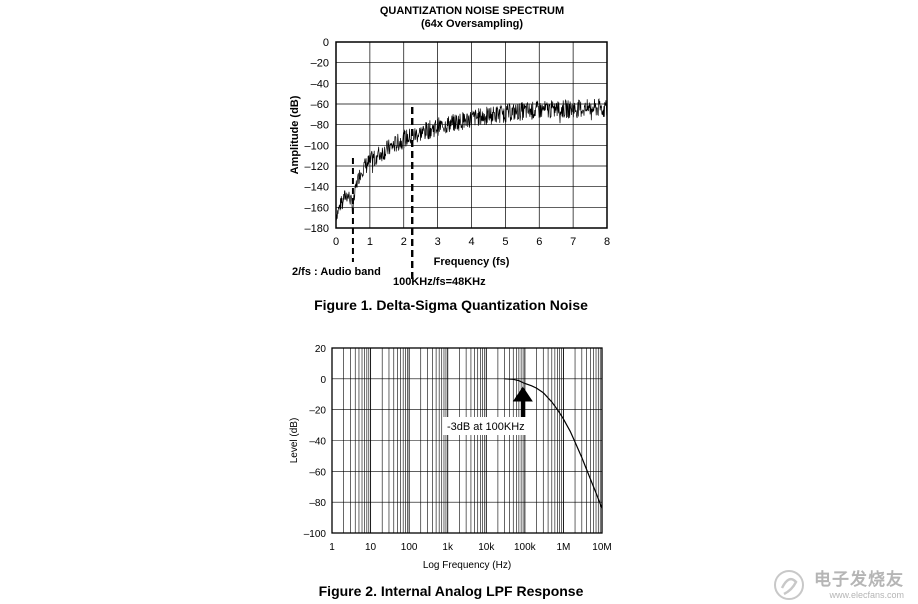  I want to click on x-axis-label: Frequency (fs), so click(472, 262).